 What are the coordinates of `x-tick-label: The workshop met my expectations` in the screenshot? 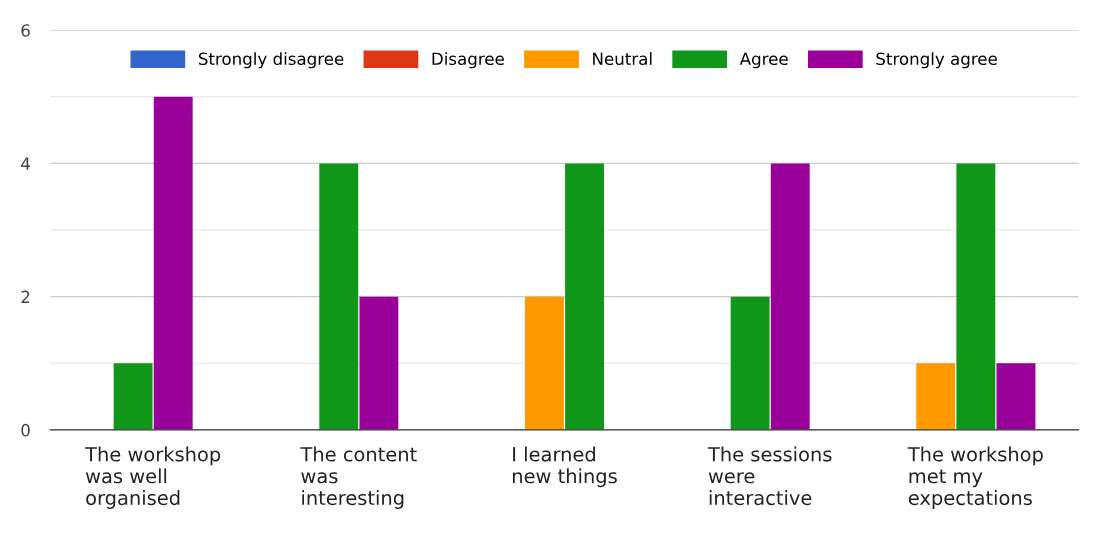 It's located at (975, 477).